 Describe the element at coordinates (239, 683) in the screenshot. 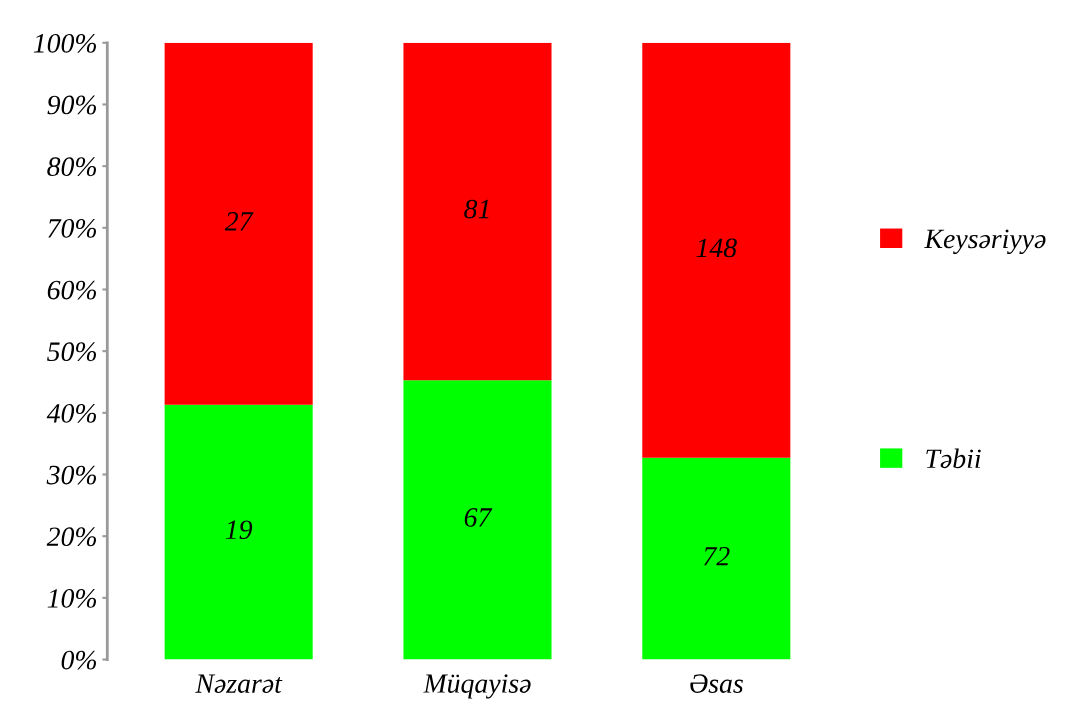

I see `x-tick-label: Nəzarət` at that location.